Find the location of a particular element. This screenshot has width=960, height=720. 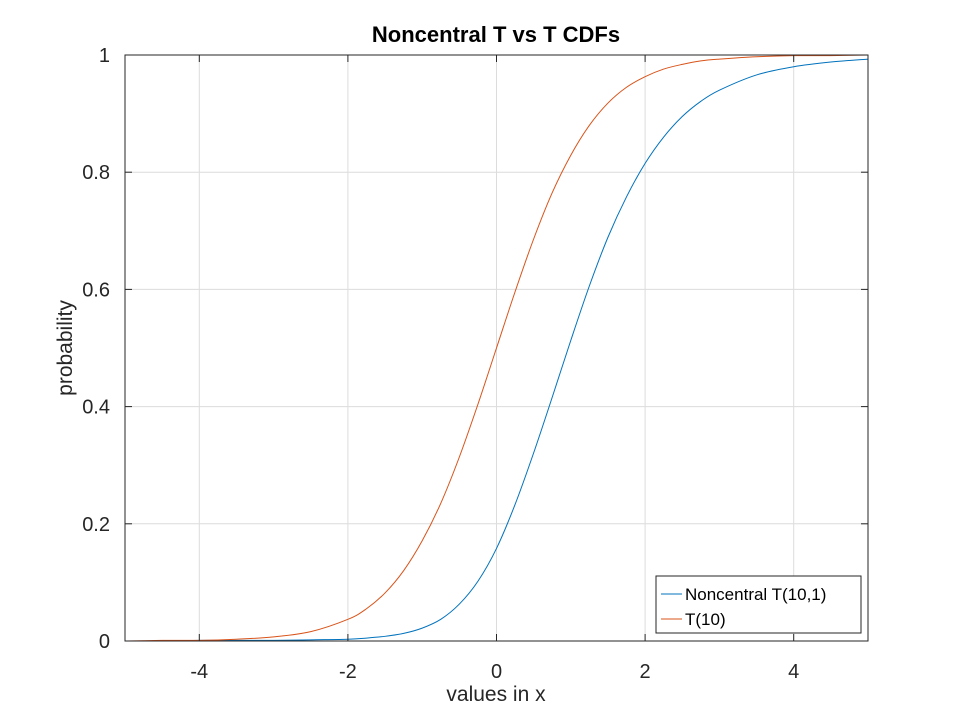

legend-label-noncentral: Noncentral T(10,1) is located at coordinates (755, 594).